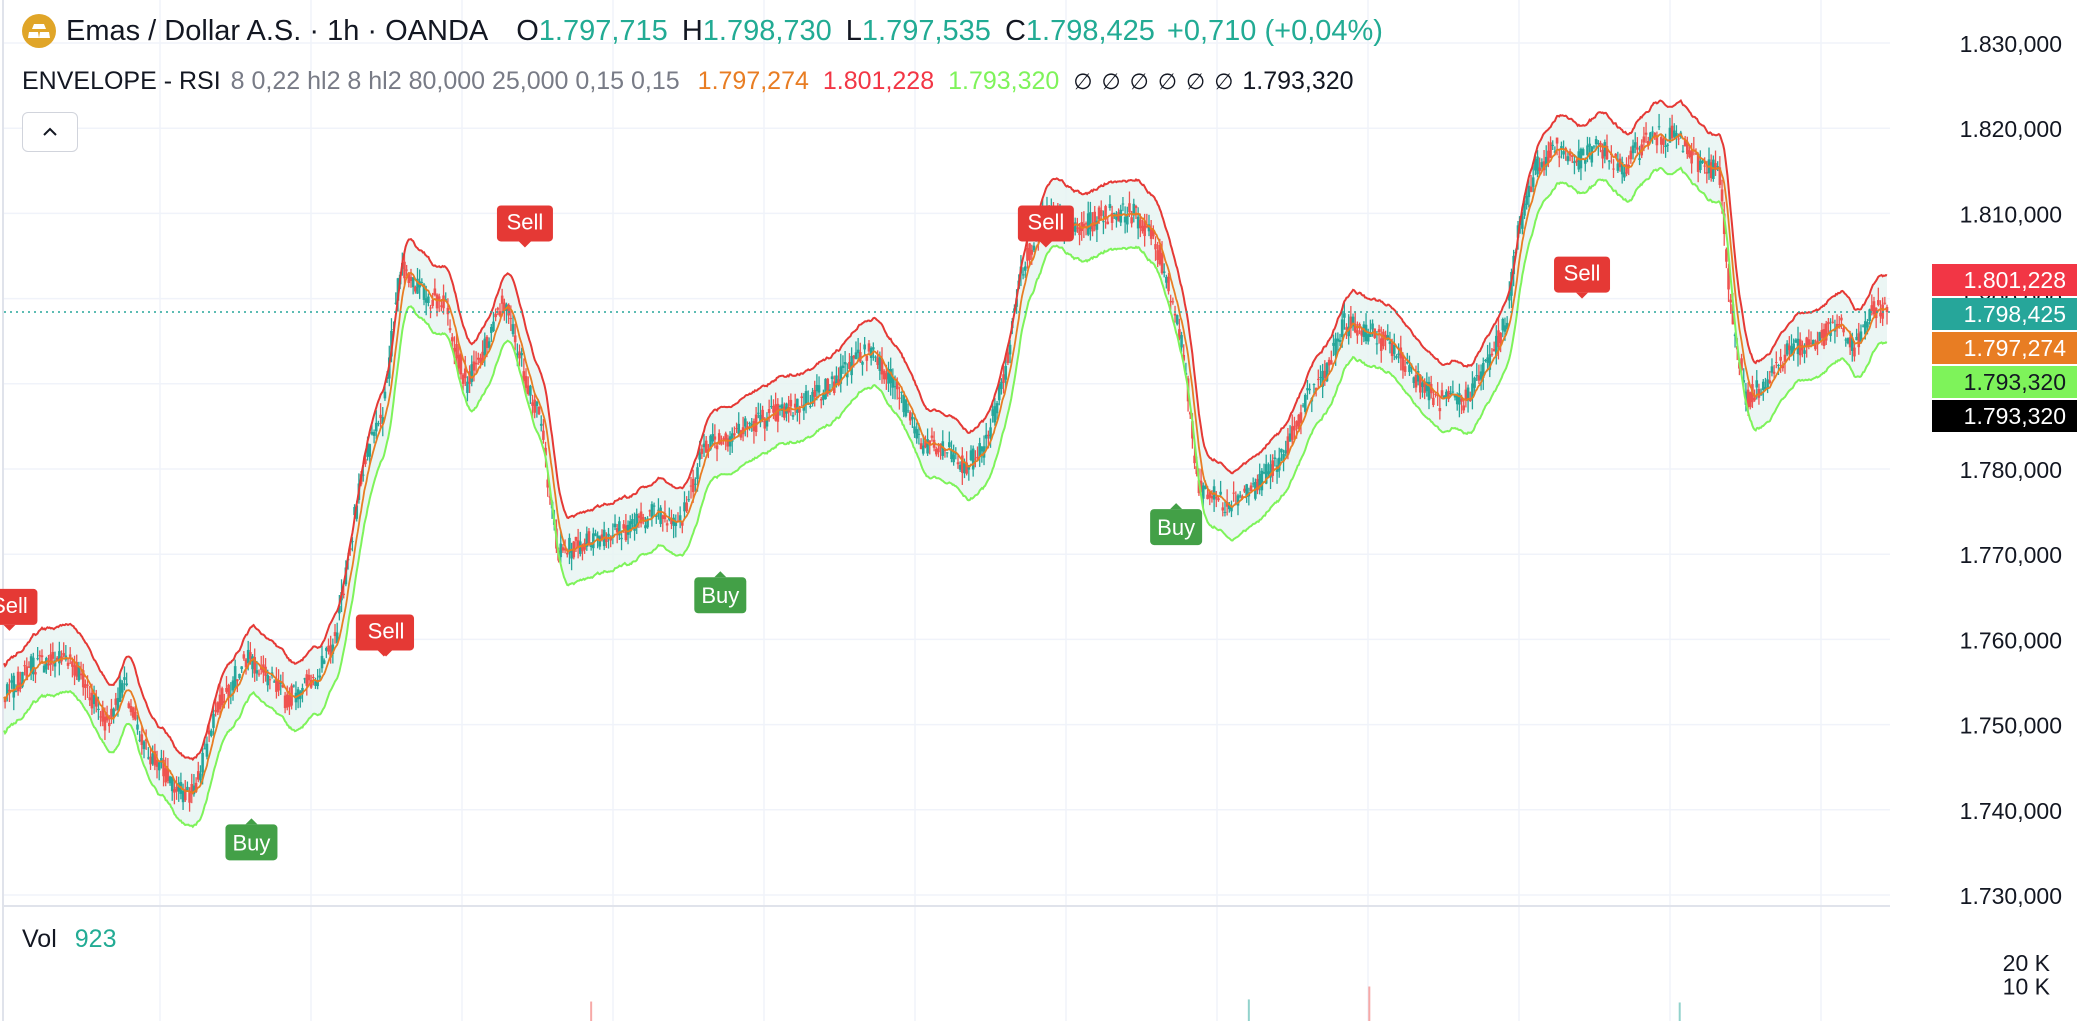 This screenshot has width=2077, height=1021. What do you see at coordinates (878, 81) in the screenshot?
I see `indicator-upper-value: 1.801,228` at bounding box center [878, 81].